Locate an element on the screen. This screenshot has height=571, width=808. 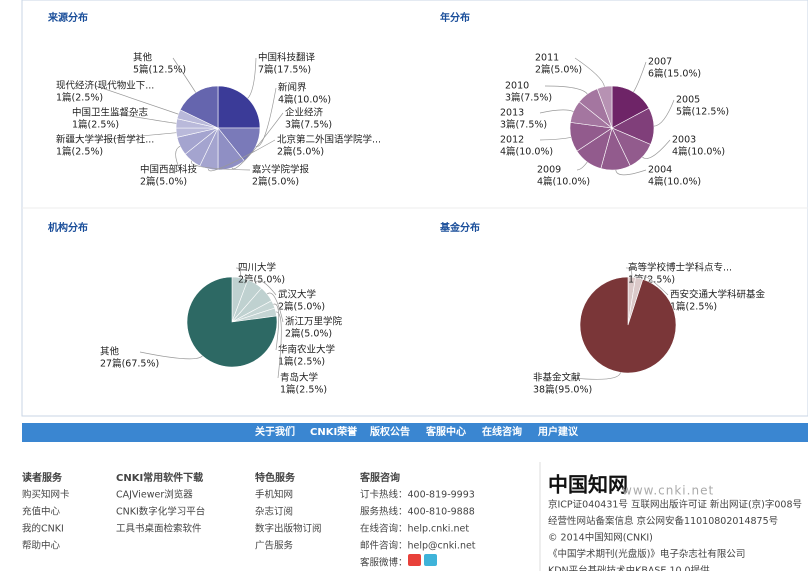
nav-bar is located at coordinates (415, 432).